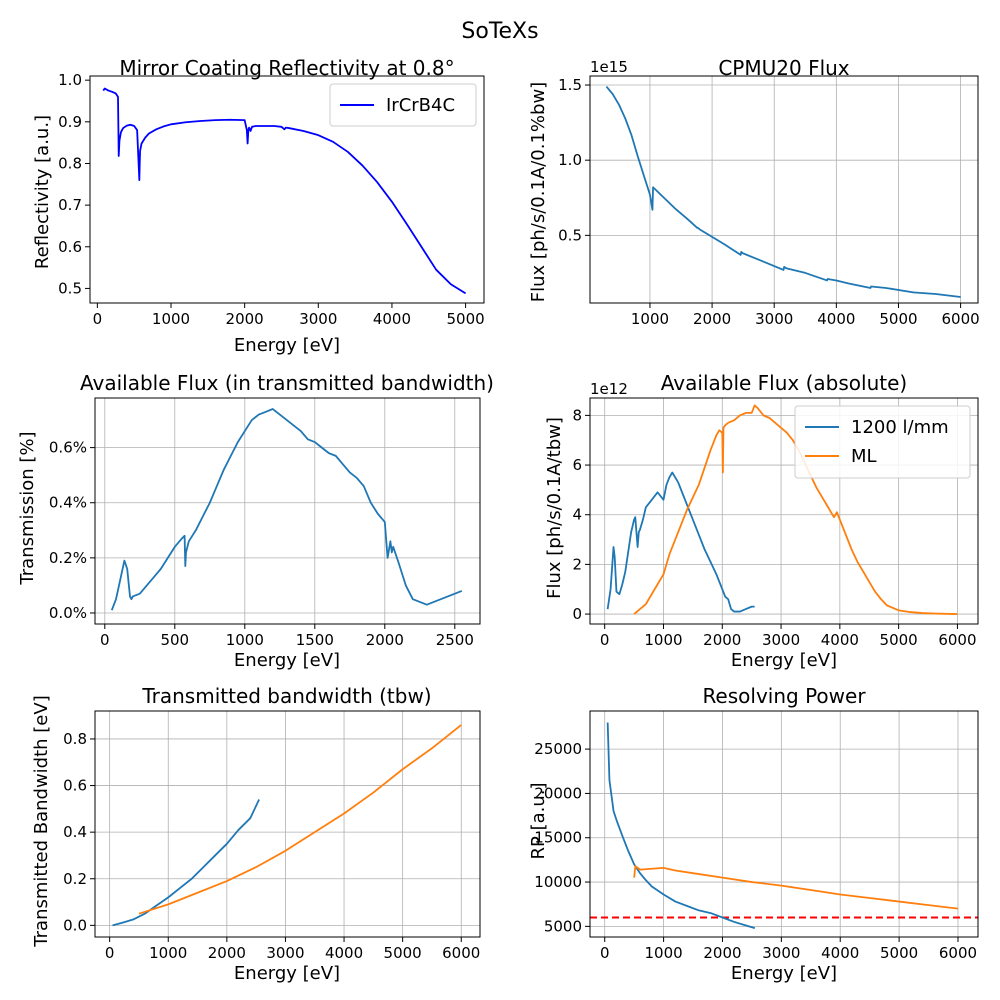 This screenshot has width=1000, height=1000. Describe the element at coordinates (315, 640) in the screenshot. I see `x-tick-label: 1500` at that location.